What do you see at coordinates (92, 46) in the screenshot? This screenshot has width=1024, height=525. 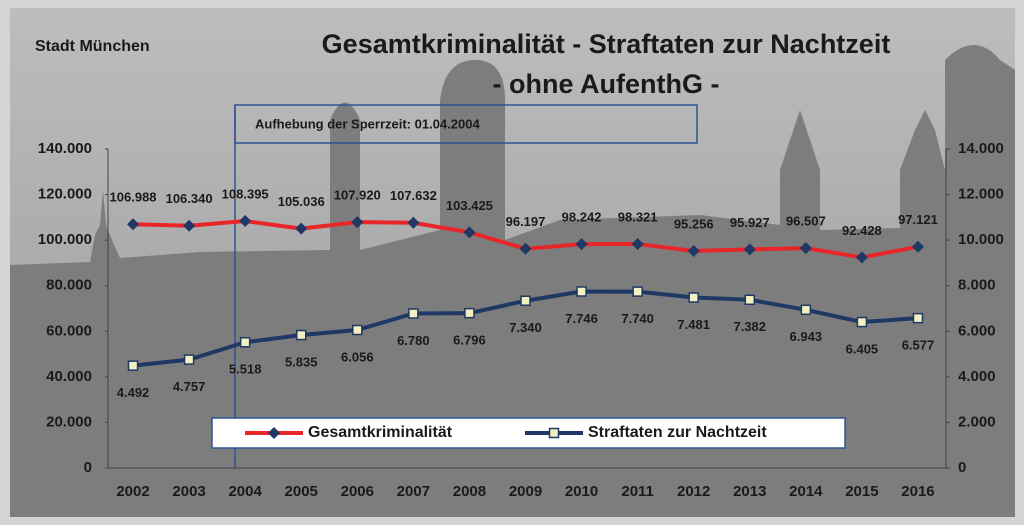 I see `annotation: Stadt München` at bounding box center [92, 46].